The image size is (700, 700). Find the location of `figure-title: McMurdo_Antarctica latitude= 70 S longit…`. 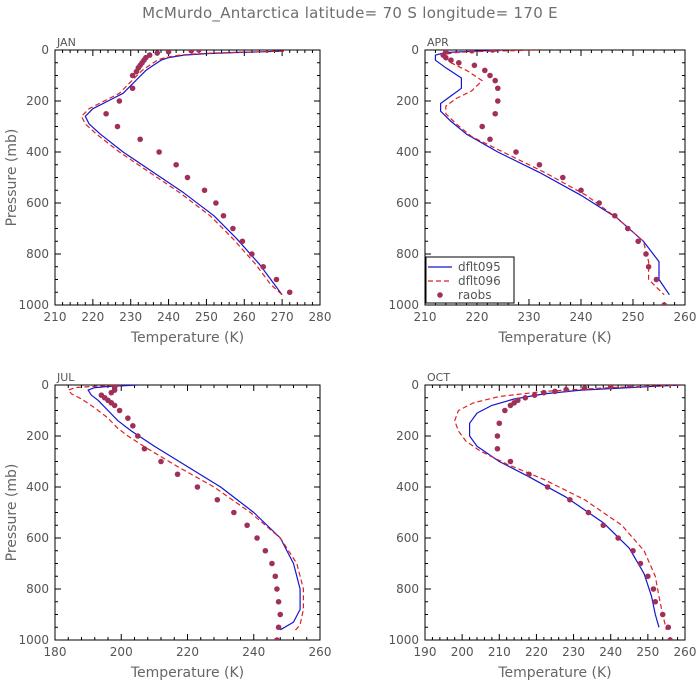

figure-title: McMurdo_Antarctica latitude= 70 S longit… is located at coordinates (350, 13).